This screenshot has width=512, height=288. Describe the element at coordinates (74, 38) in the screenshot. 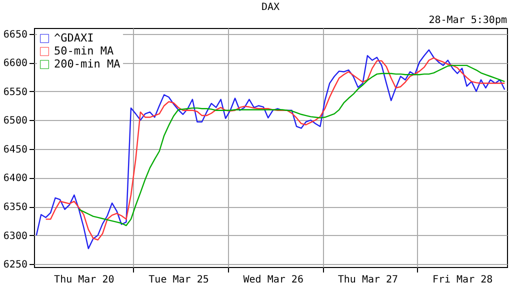

I see `legend-label: ^GDAXI` at that location.